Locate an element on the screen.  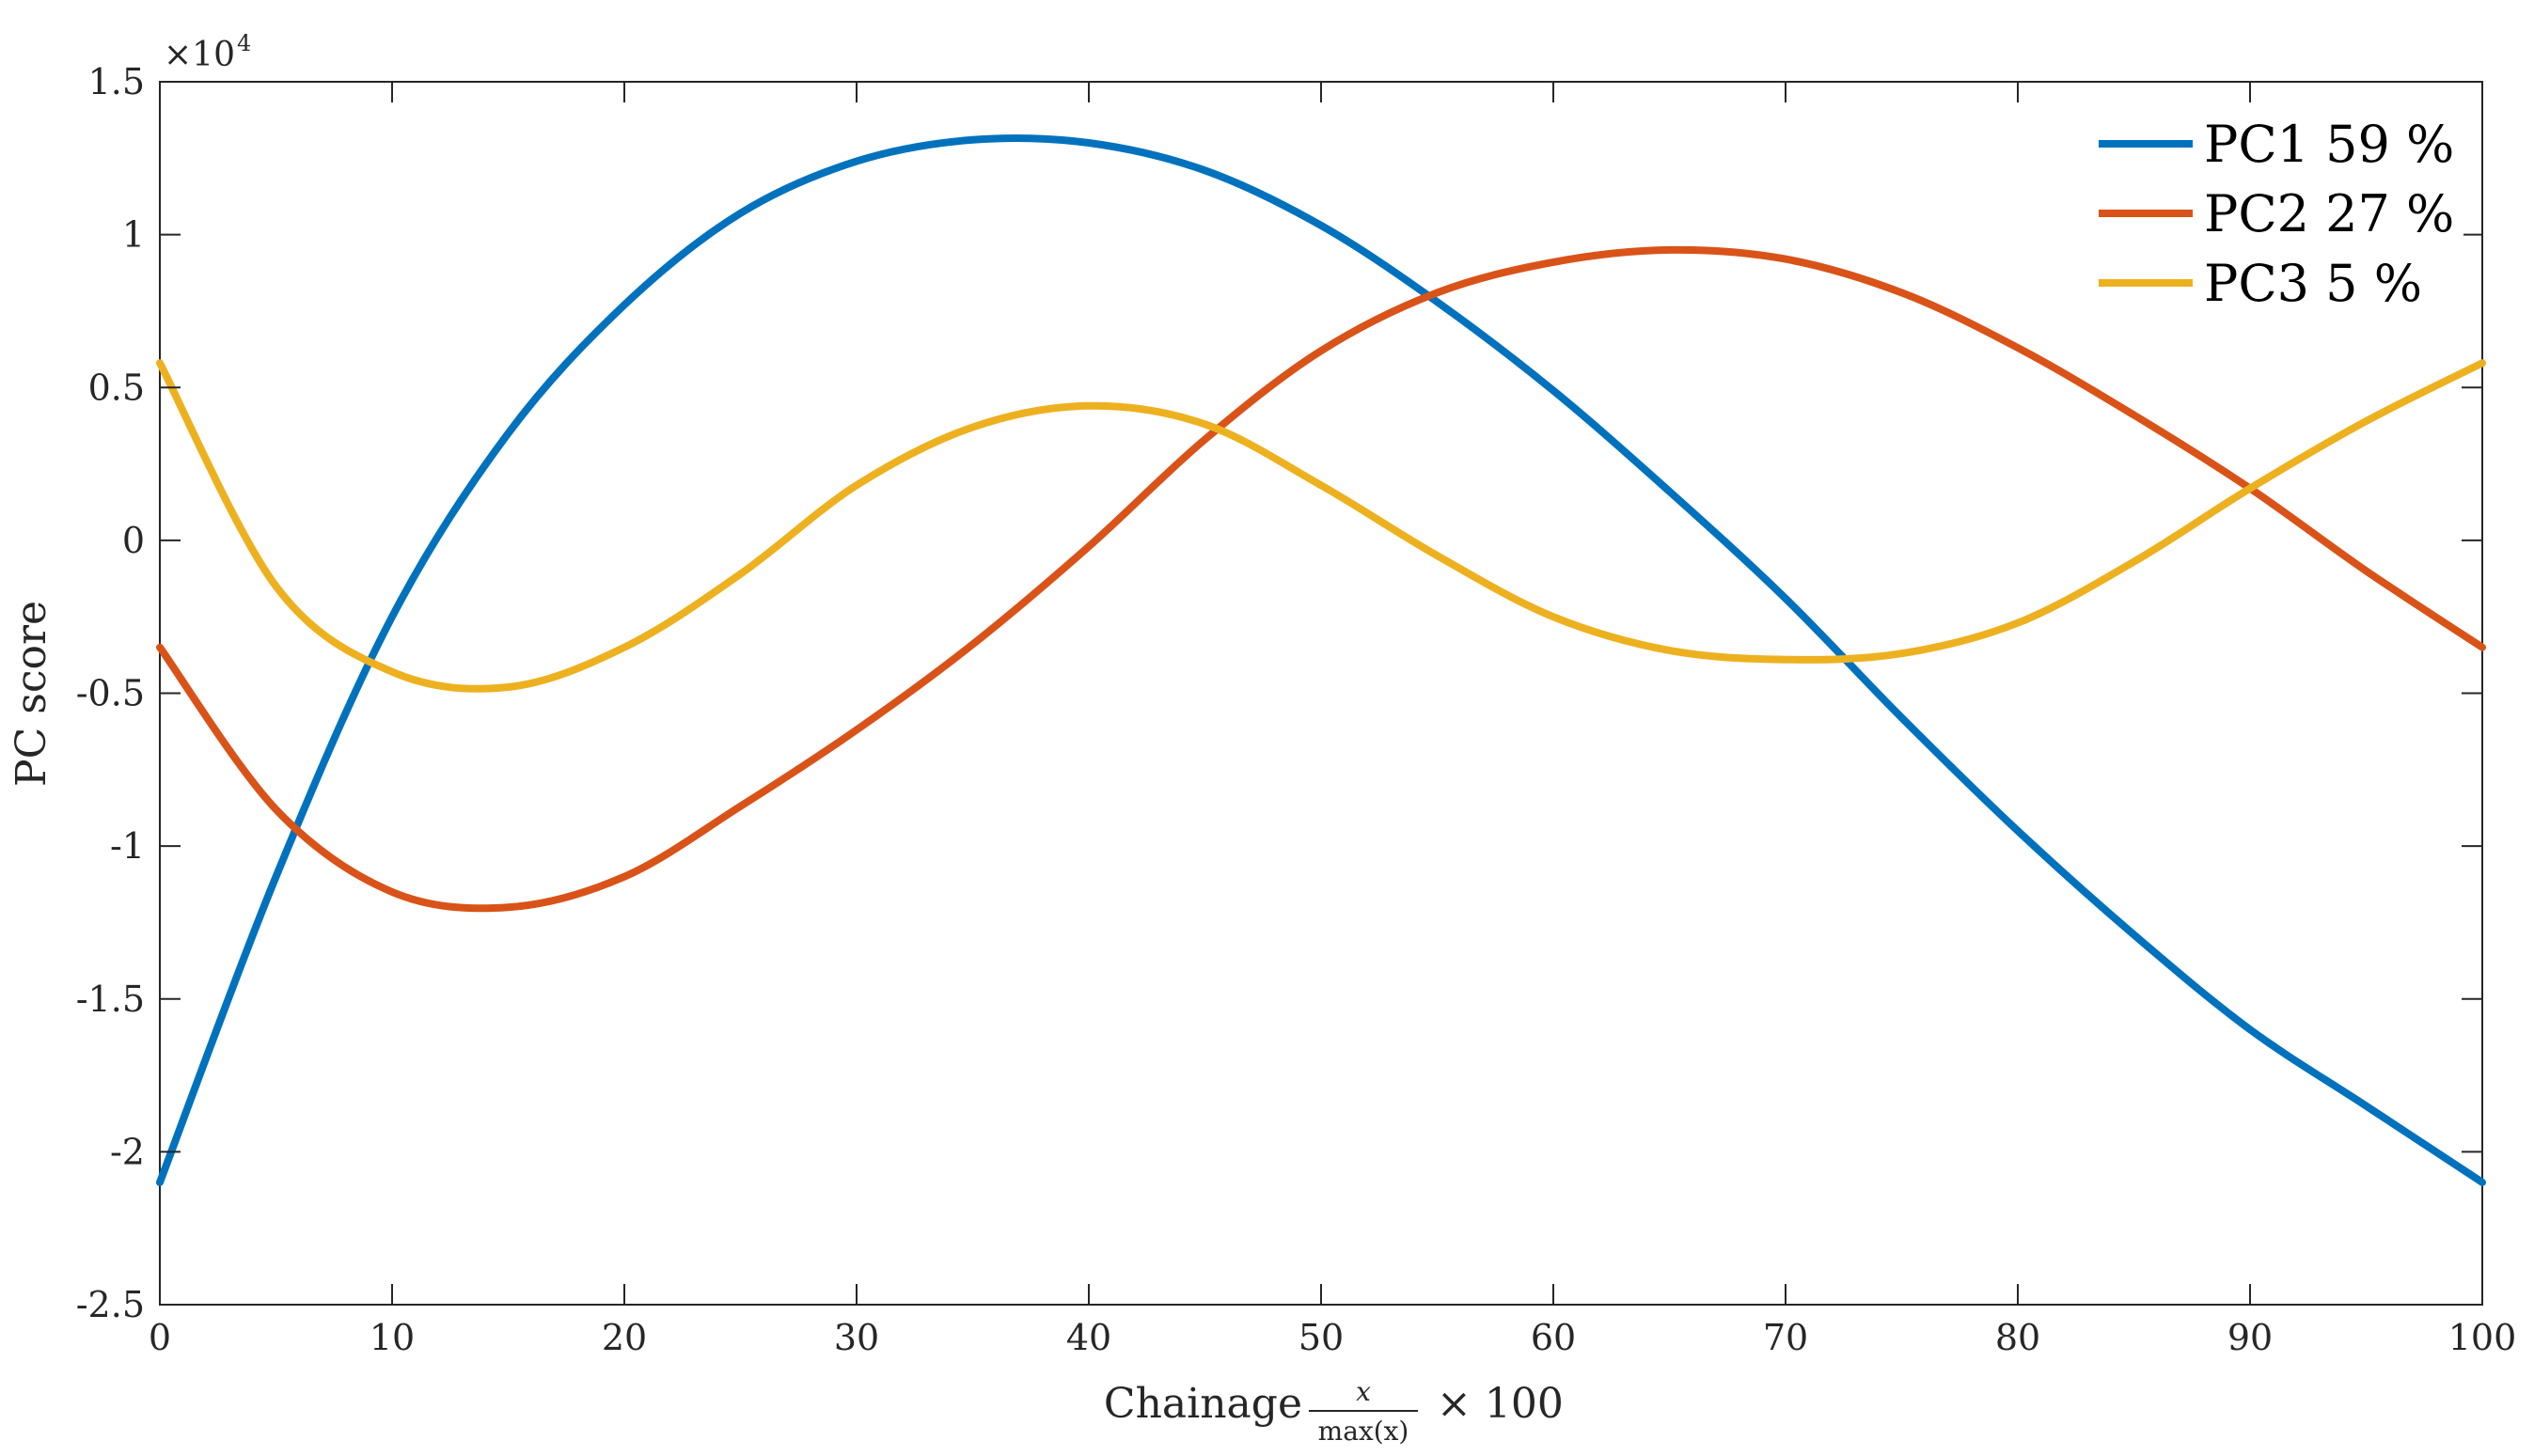
y-axis-label: PC score is located at coordinates (31, 694).